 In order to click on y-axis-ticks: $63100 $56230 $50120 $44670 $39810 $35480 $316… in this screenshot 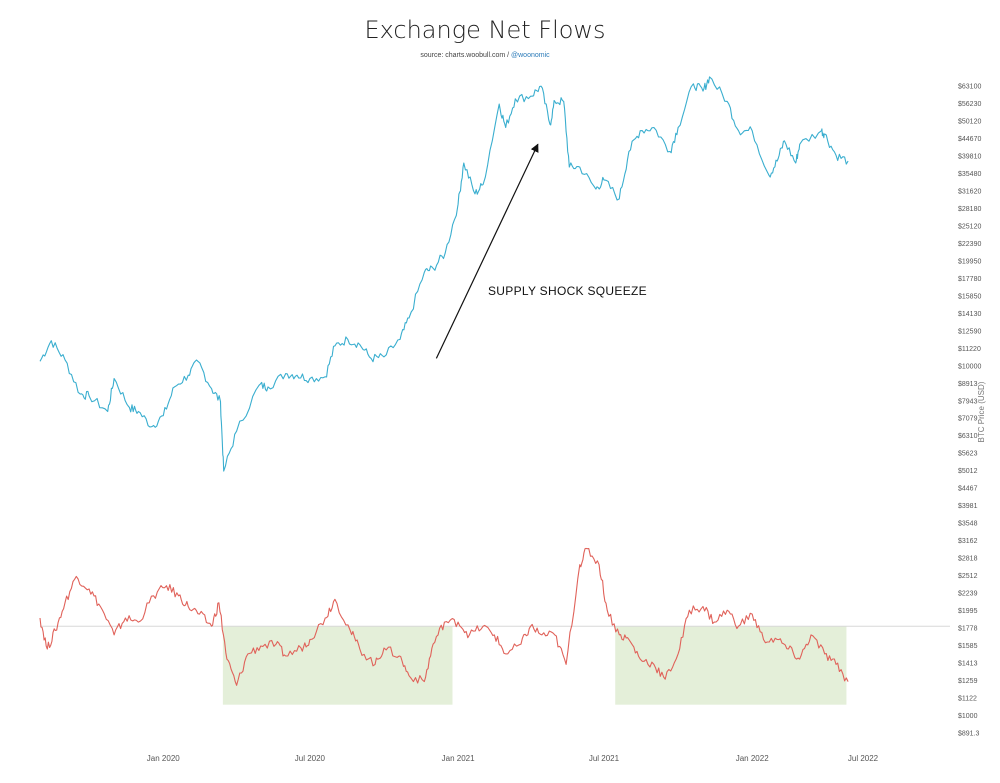, I will do `click(969, 411)`.